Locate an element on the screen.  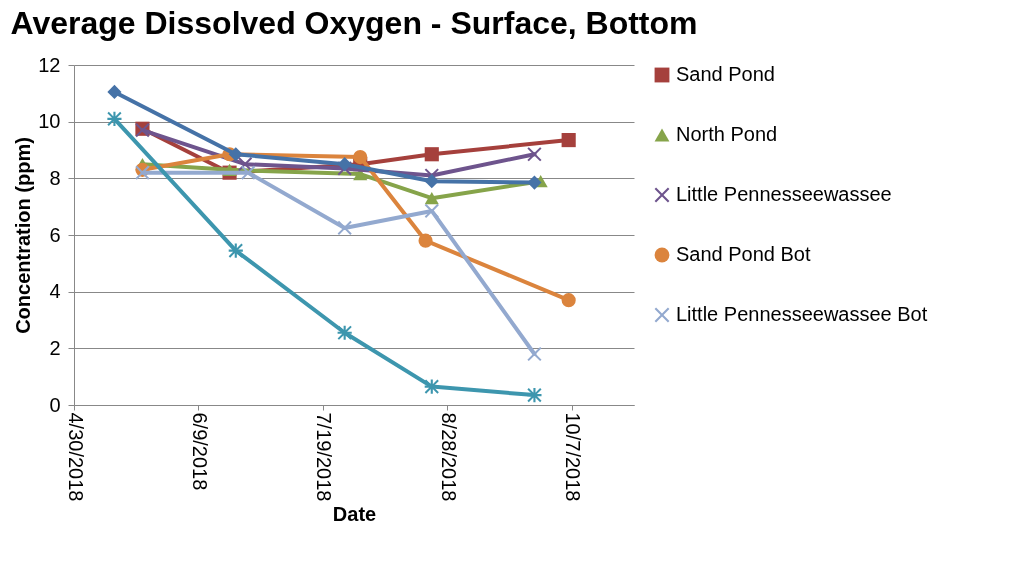
y-tick-label: 2 is located at coordinates (55, 347).